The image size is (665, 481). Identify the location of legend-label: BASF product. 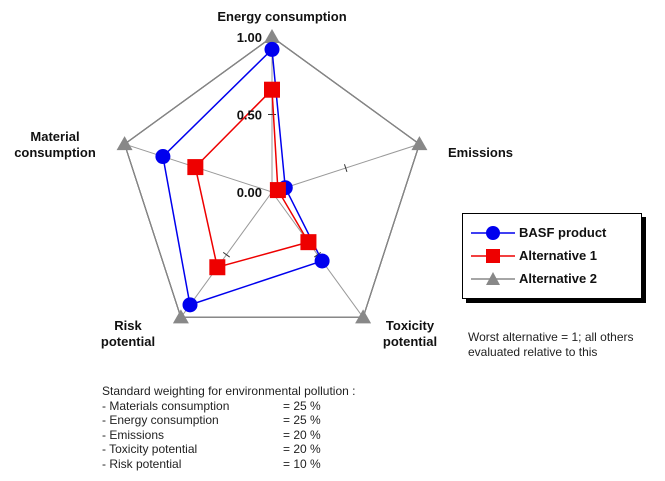
(563, 232).